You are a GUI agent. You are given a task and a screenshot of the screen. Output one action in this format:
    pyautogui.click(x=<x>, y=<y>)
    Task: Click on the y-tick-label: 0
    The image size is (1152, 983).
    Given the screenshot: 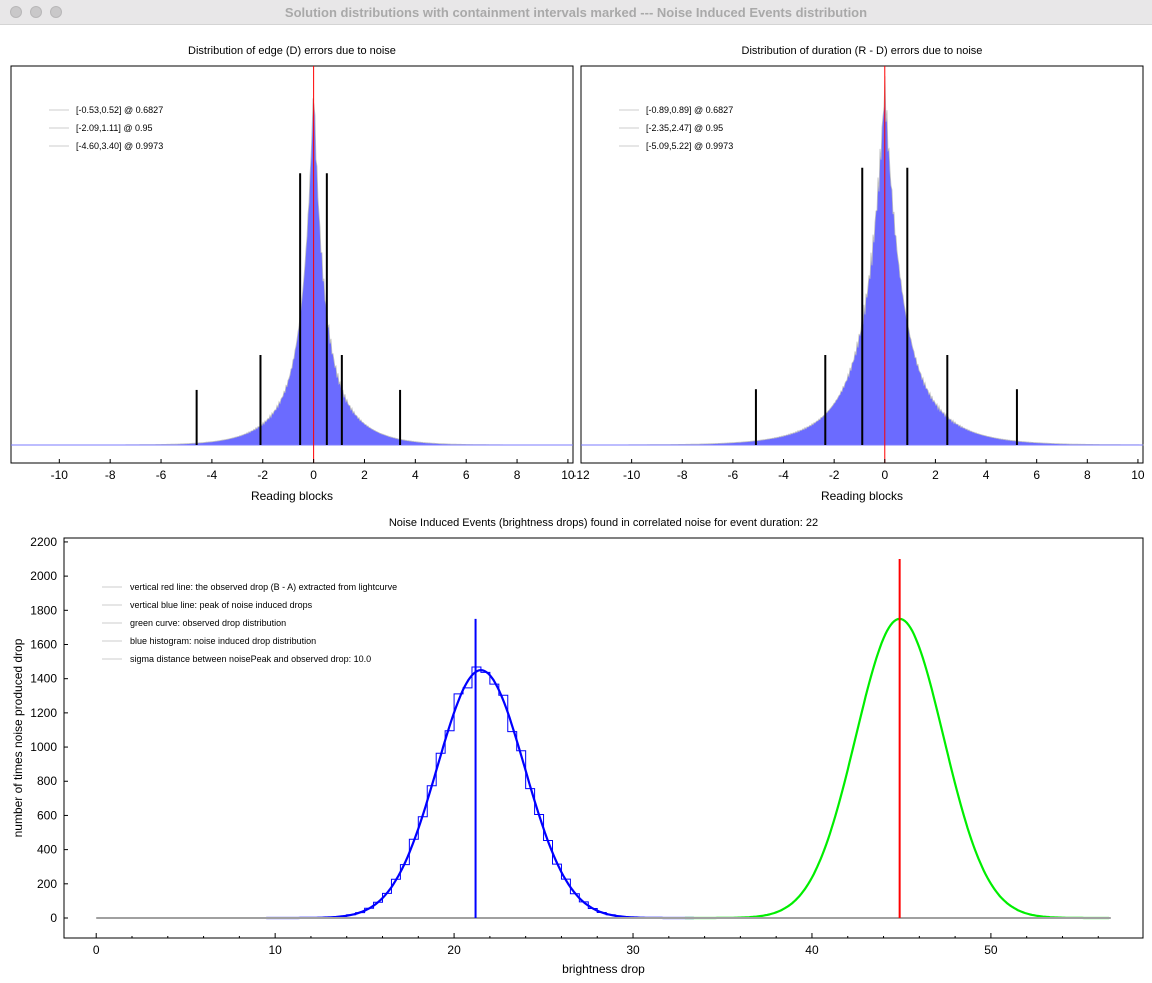 What is the action you would take?
    pyautogui.click(x=53, y=918)
    